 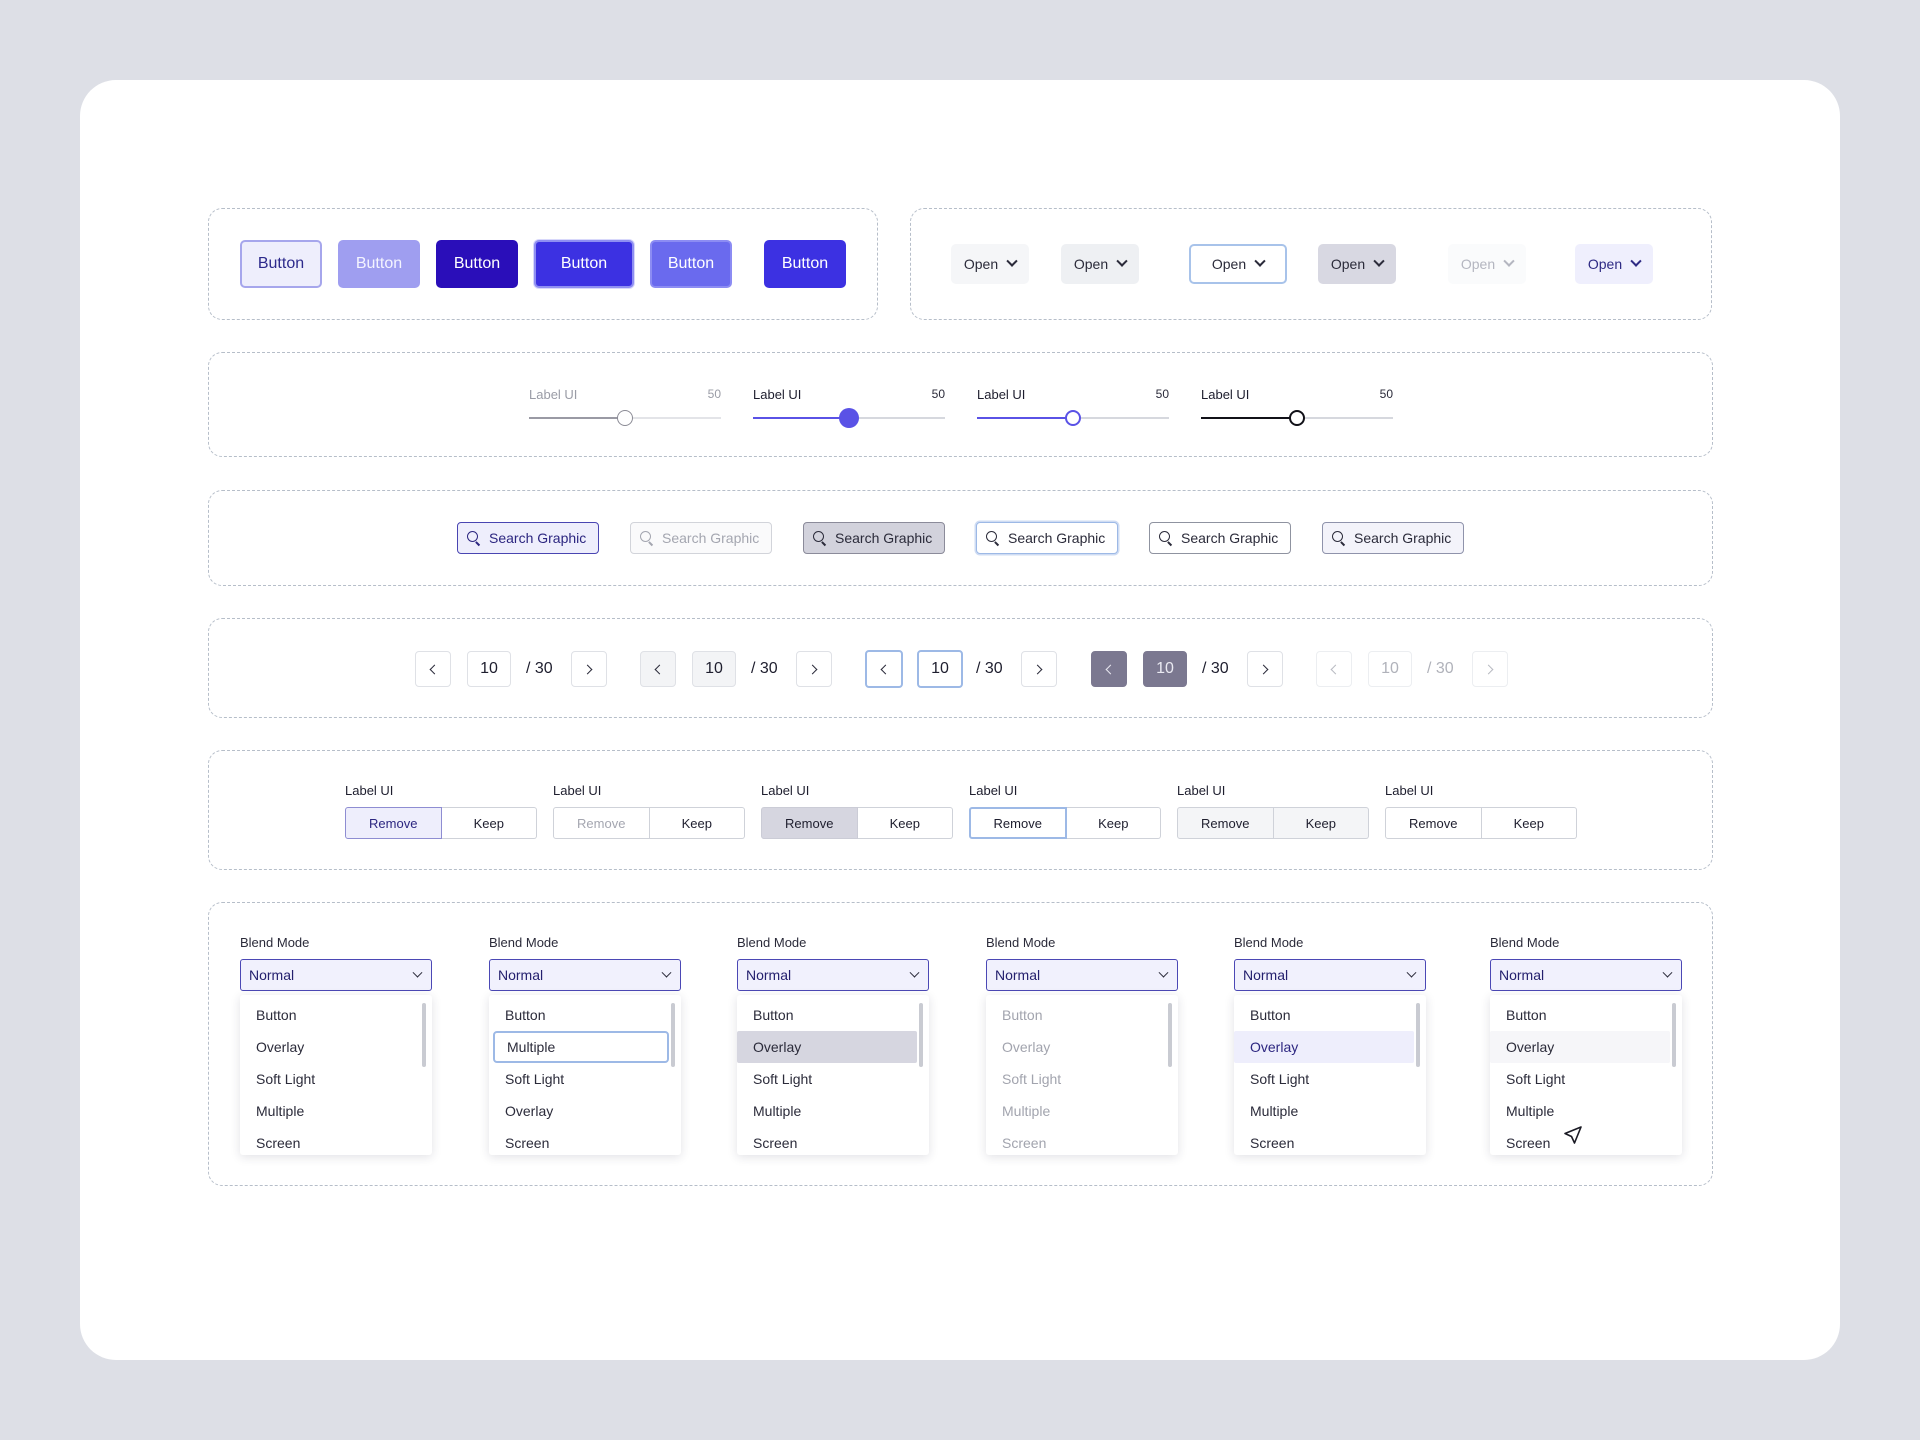 What do you see at coordinates (1047, 538) in the screenshot?
I see `search-input-focused: Search Graphic` at bounding box center [1047, 538].